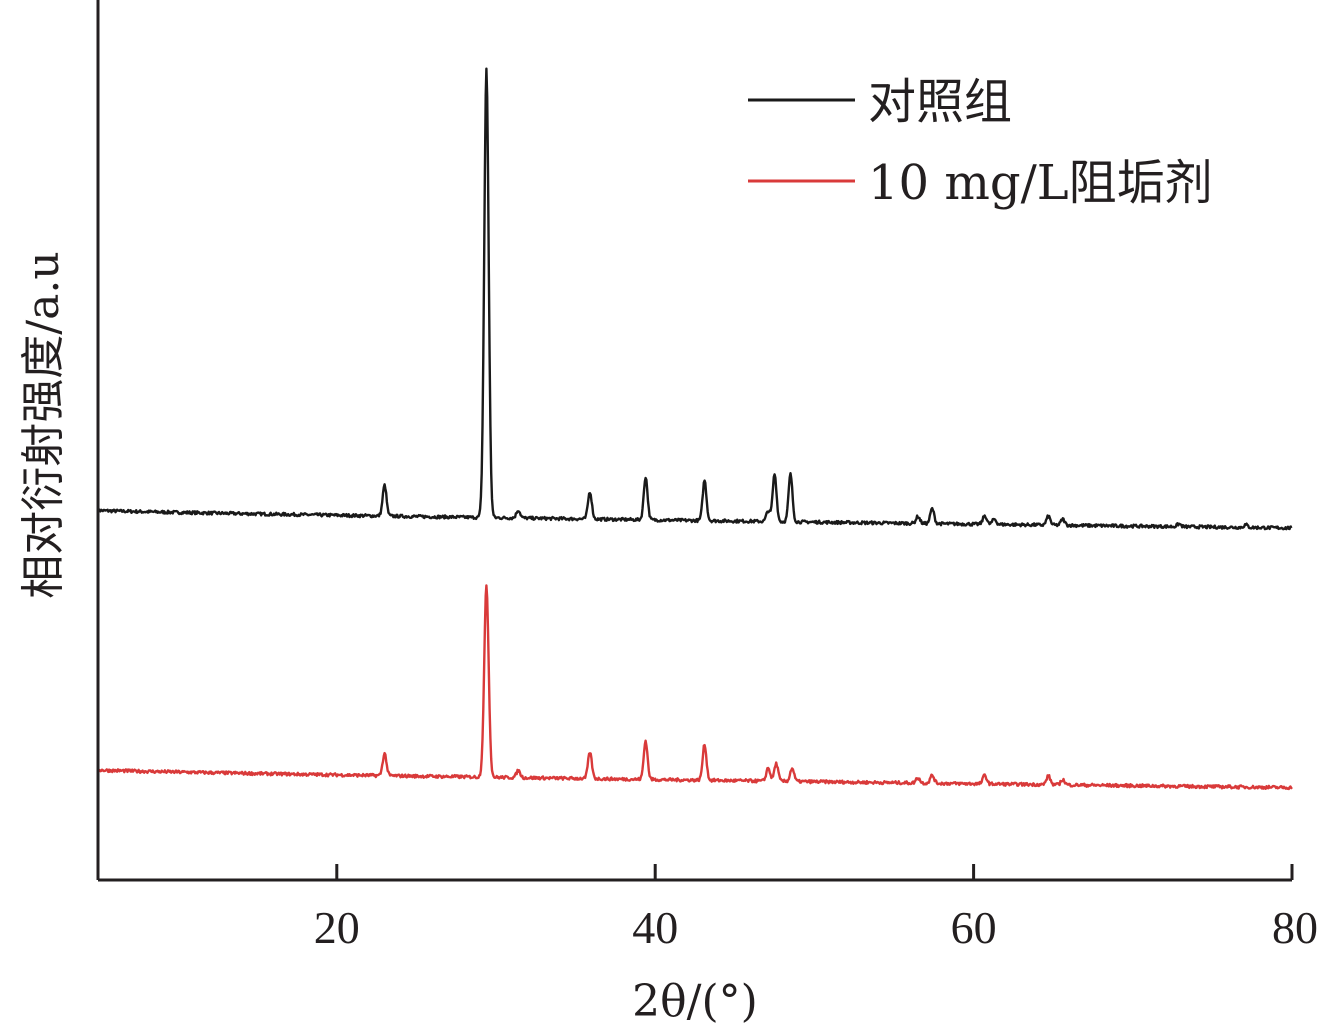 This screenshot has width=1320, height=1035. What do you see at coordinates (43, 424) in the screenshot?
I see `y-axis-label: 相对衍射强度/a.u` at bounding box center [43, 424].